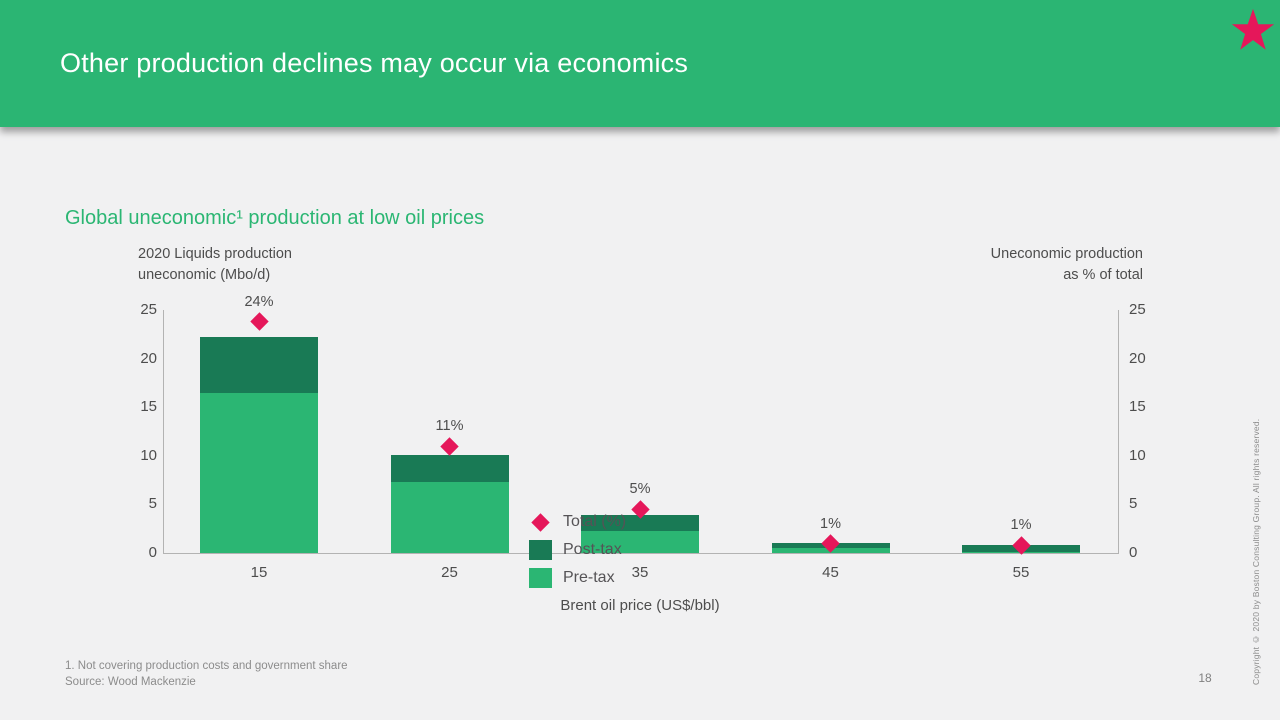 This screenshot has height=720, width=1280. I want to click on y-tick-label-left: 10, so click(148, 455).